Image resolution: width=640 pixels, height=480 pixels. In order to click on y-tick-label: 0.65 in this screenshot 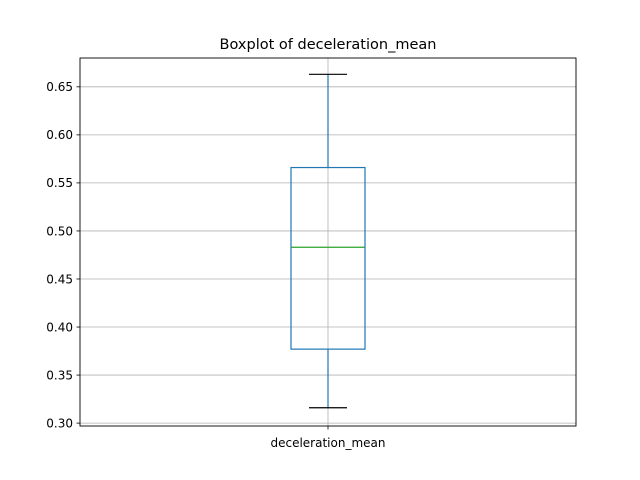, I will do `click(59, 87)`.